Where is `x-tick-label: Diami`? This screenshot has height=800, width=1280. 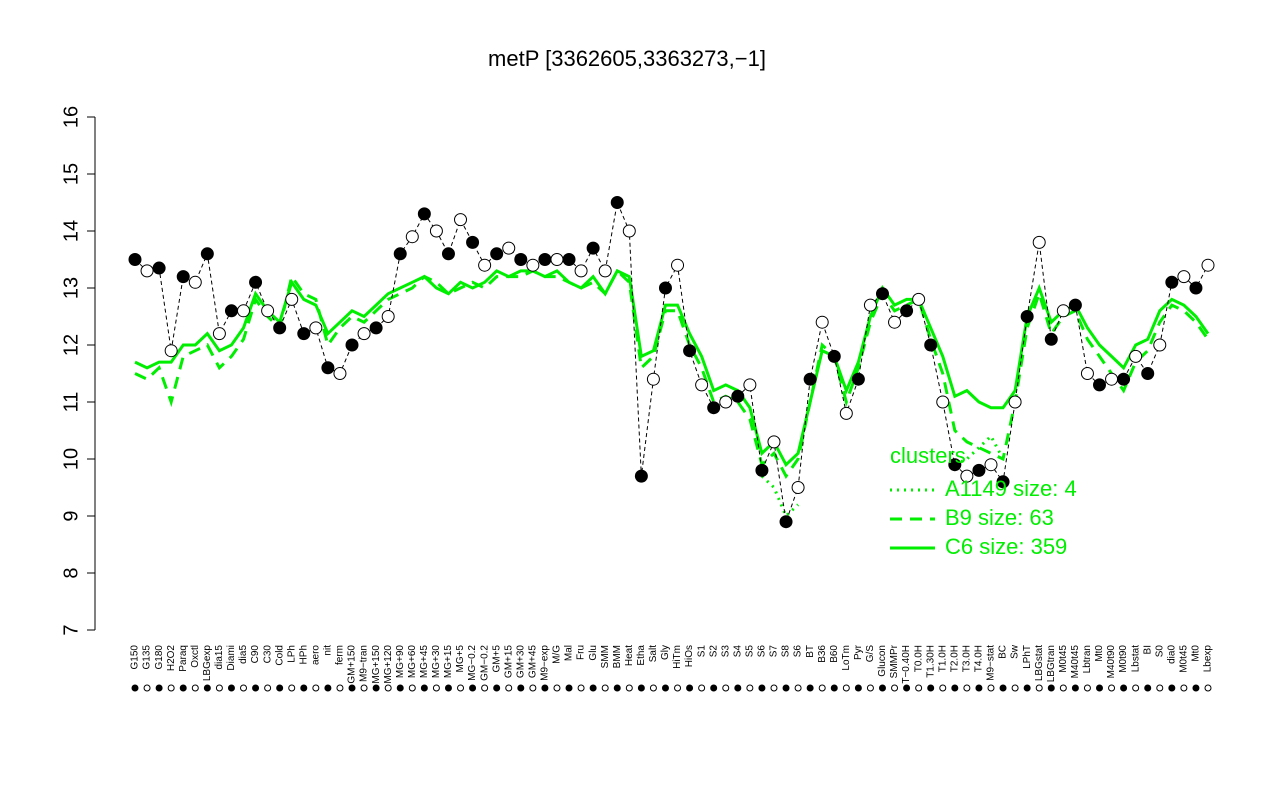
x-tick-label: Diami is located at coordinates (231, 658).